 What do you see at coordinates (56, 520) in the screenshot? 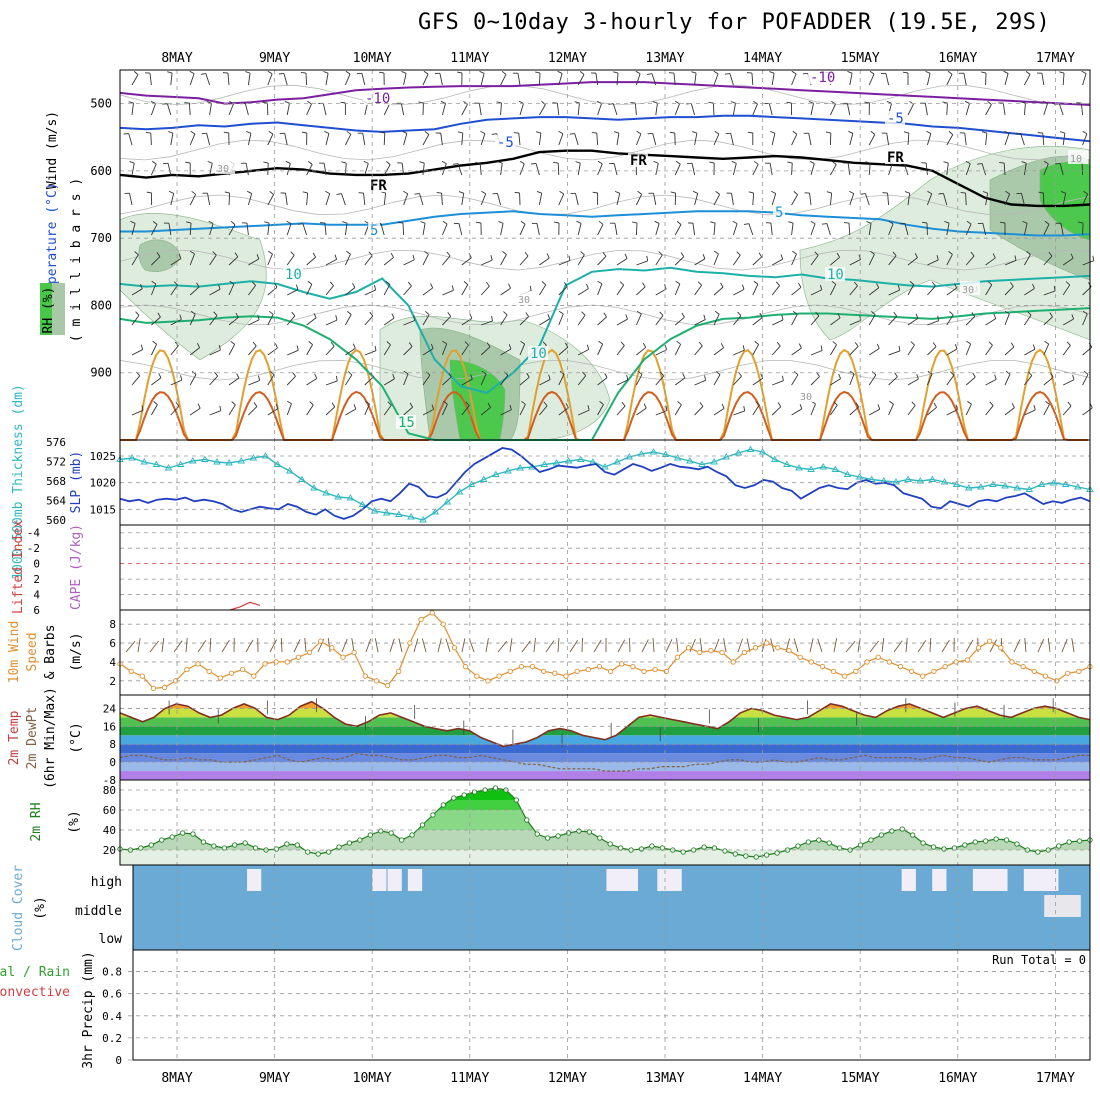
I see `thickness-tick: 560` at bounding box center [56, 520].